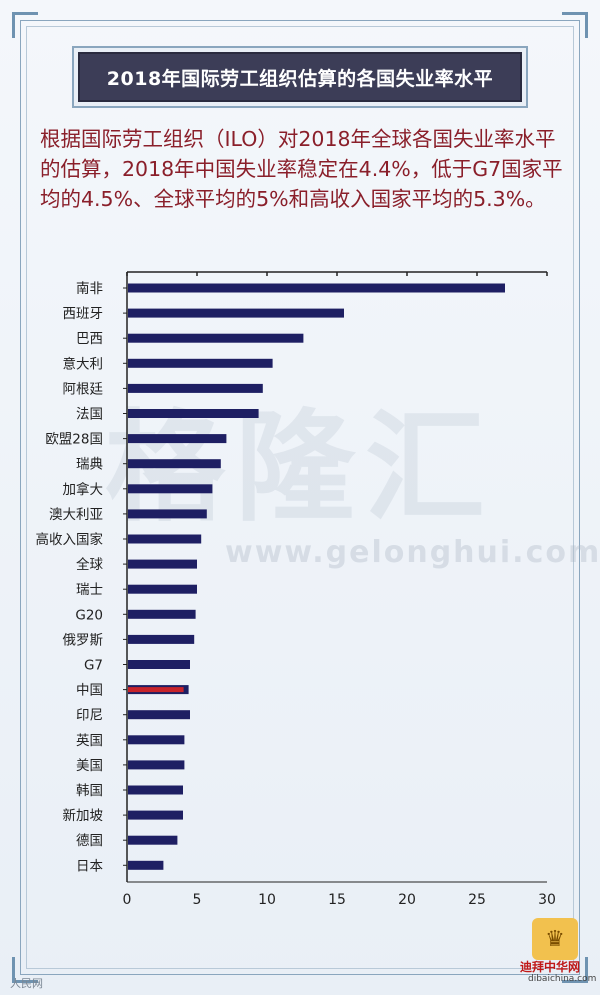 The height and width of the screenshot is (995, 600). I want to click on category-label: 新加坡, so click(83, 816).